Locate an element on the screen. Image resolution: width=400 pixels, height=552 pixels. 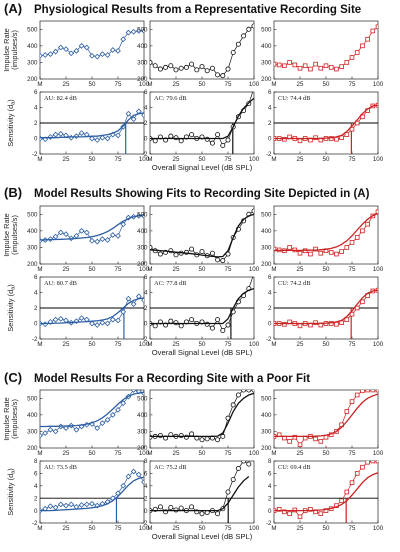
plot-frame is located at coordinates (326, 50).